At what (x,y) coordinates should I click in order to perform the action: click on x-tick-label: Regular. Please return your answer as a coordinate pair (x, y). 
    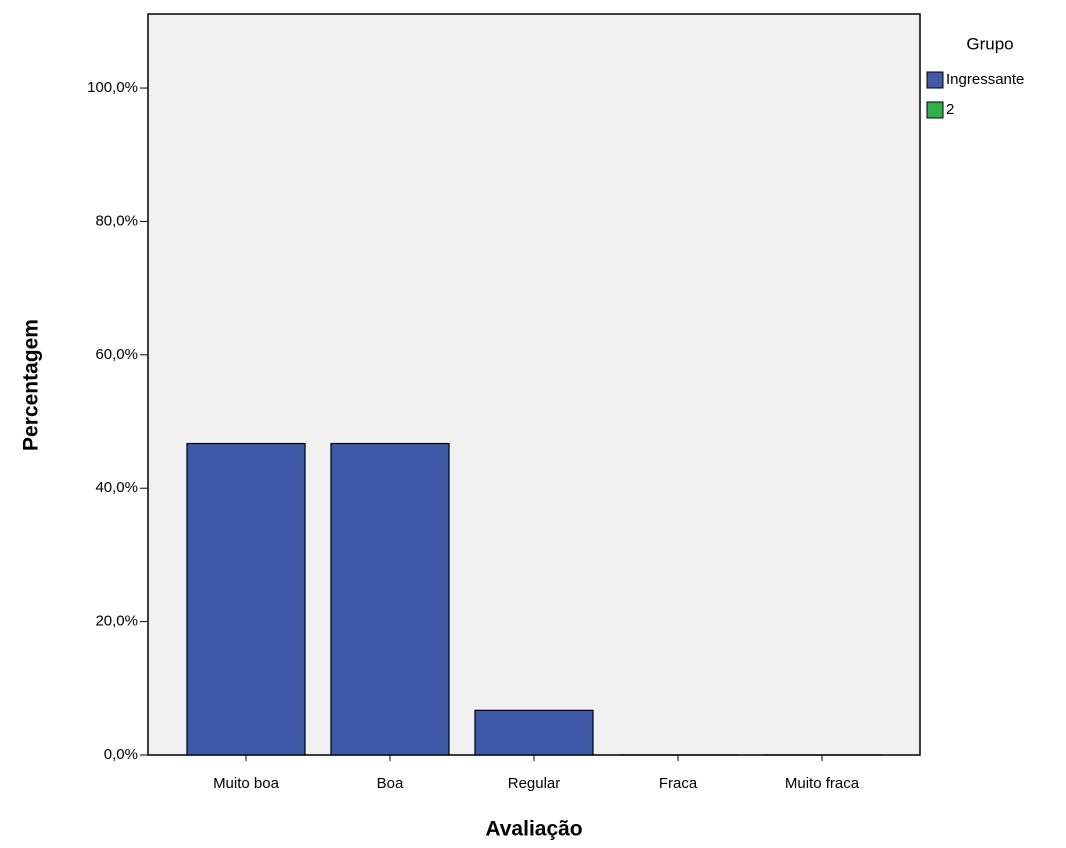
    Looking at the image, I should click on (534, 783).